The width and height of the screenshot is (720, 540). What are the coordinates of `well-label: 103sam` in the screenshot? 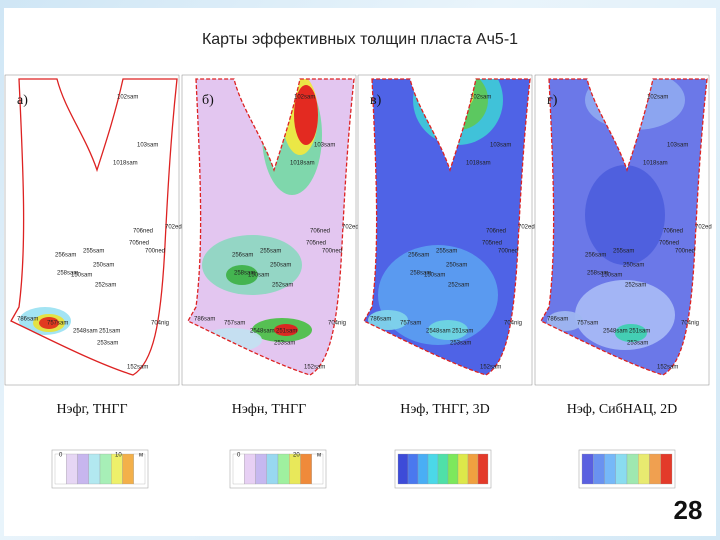 It's located at (677, 146).